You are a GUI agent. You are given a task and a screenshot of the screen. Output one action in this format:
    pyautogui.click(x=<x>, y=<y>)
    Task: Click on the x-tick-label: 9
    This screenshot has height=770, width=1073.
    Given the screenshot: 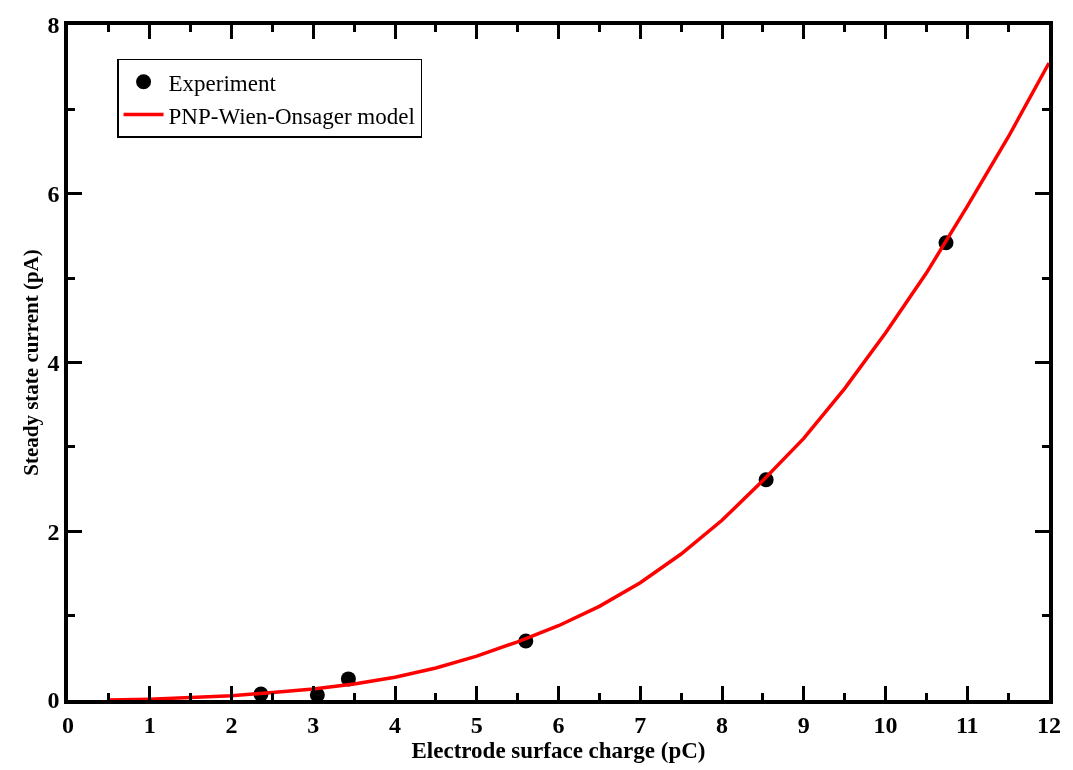 What is the action you would take?
    pyautogui.click(x=803, y=724)
    